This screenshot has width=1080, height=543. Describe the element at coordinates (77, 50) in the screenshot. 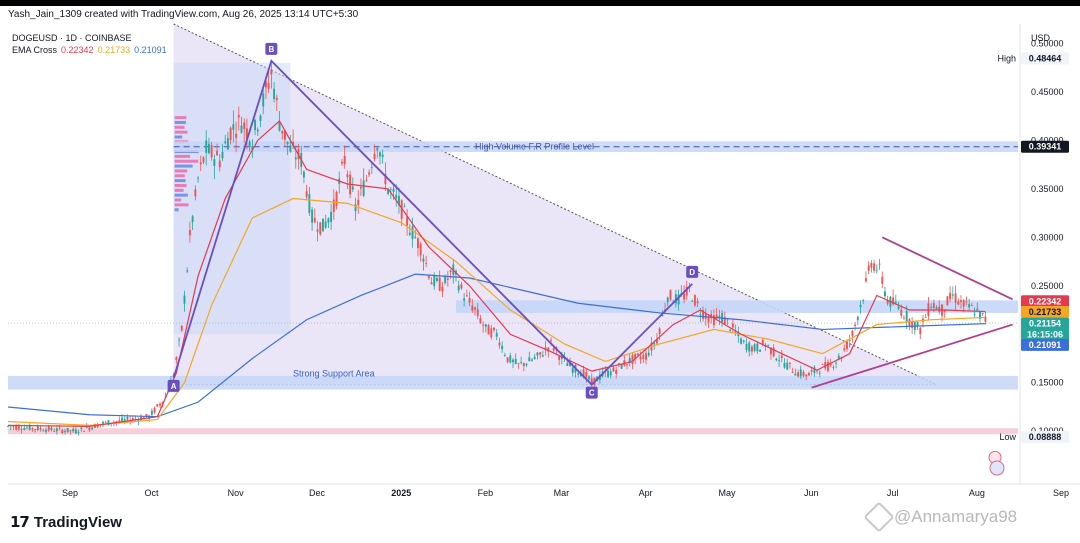

I see `ema-fast-value: 0.22342` at that location.